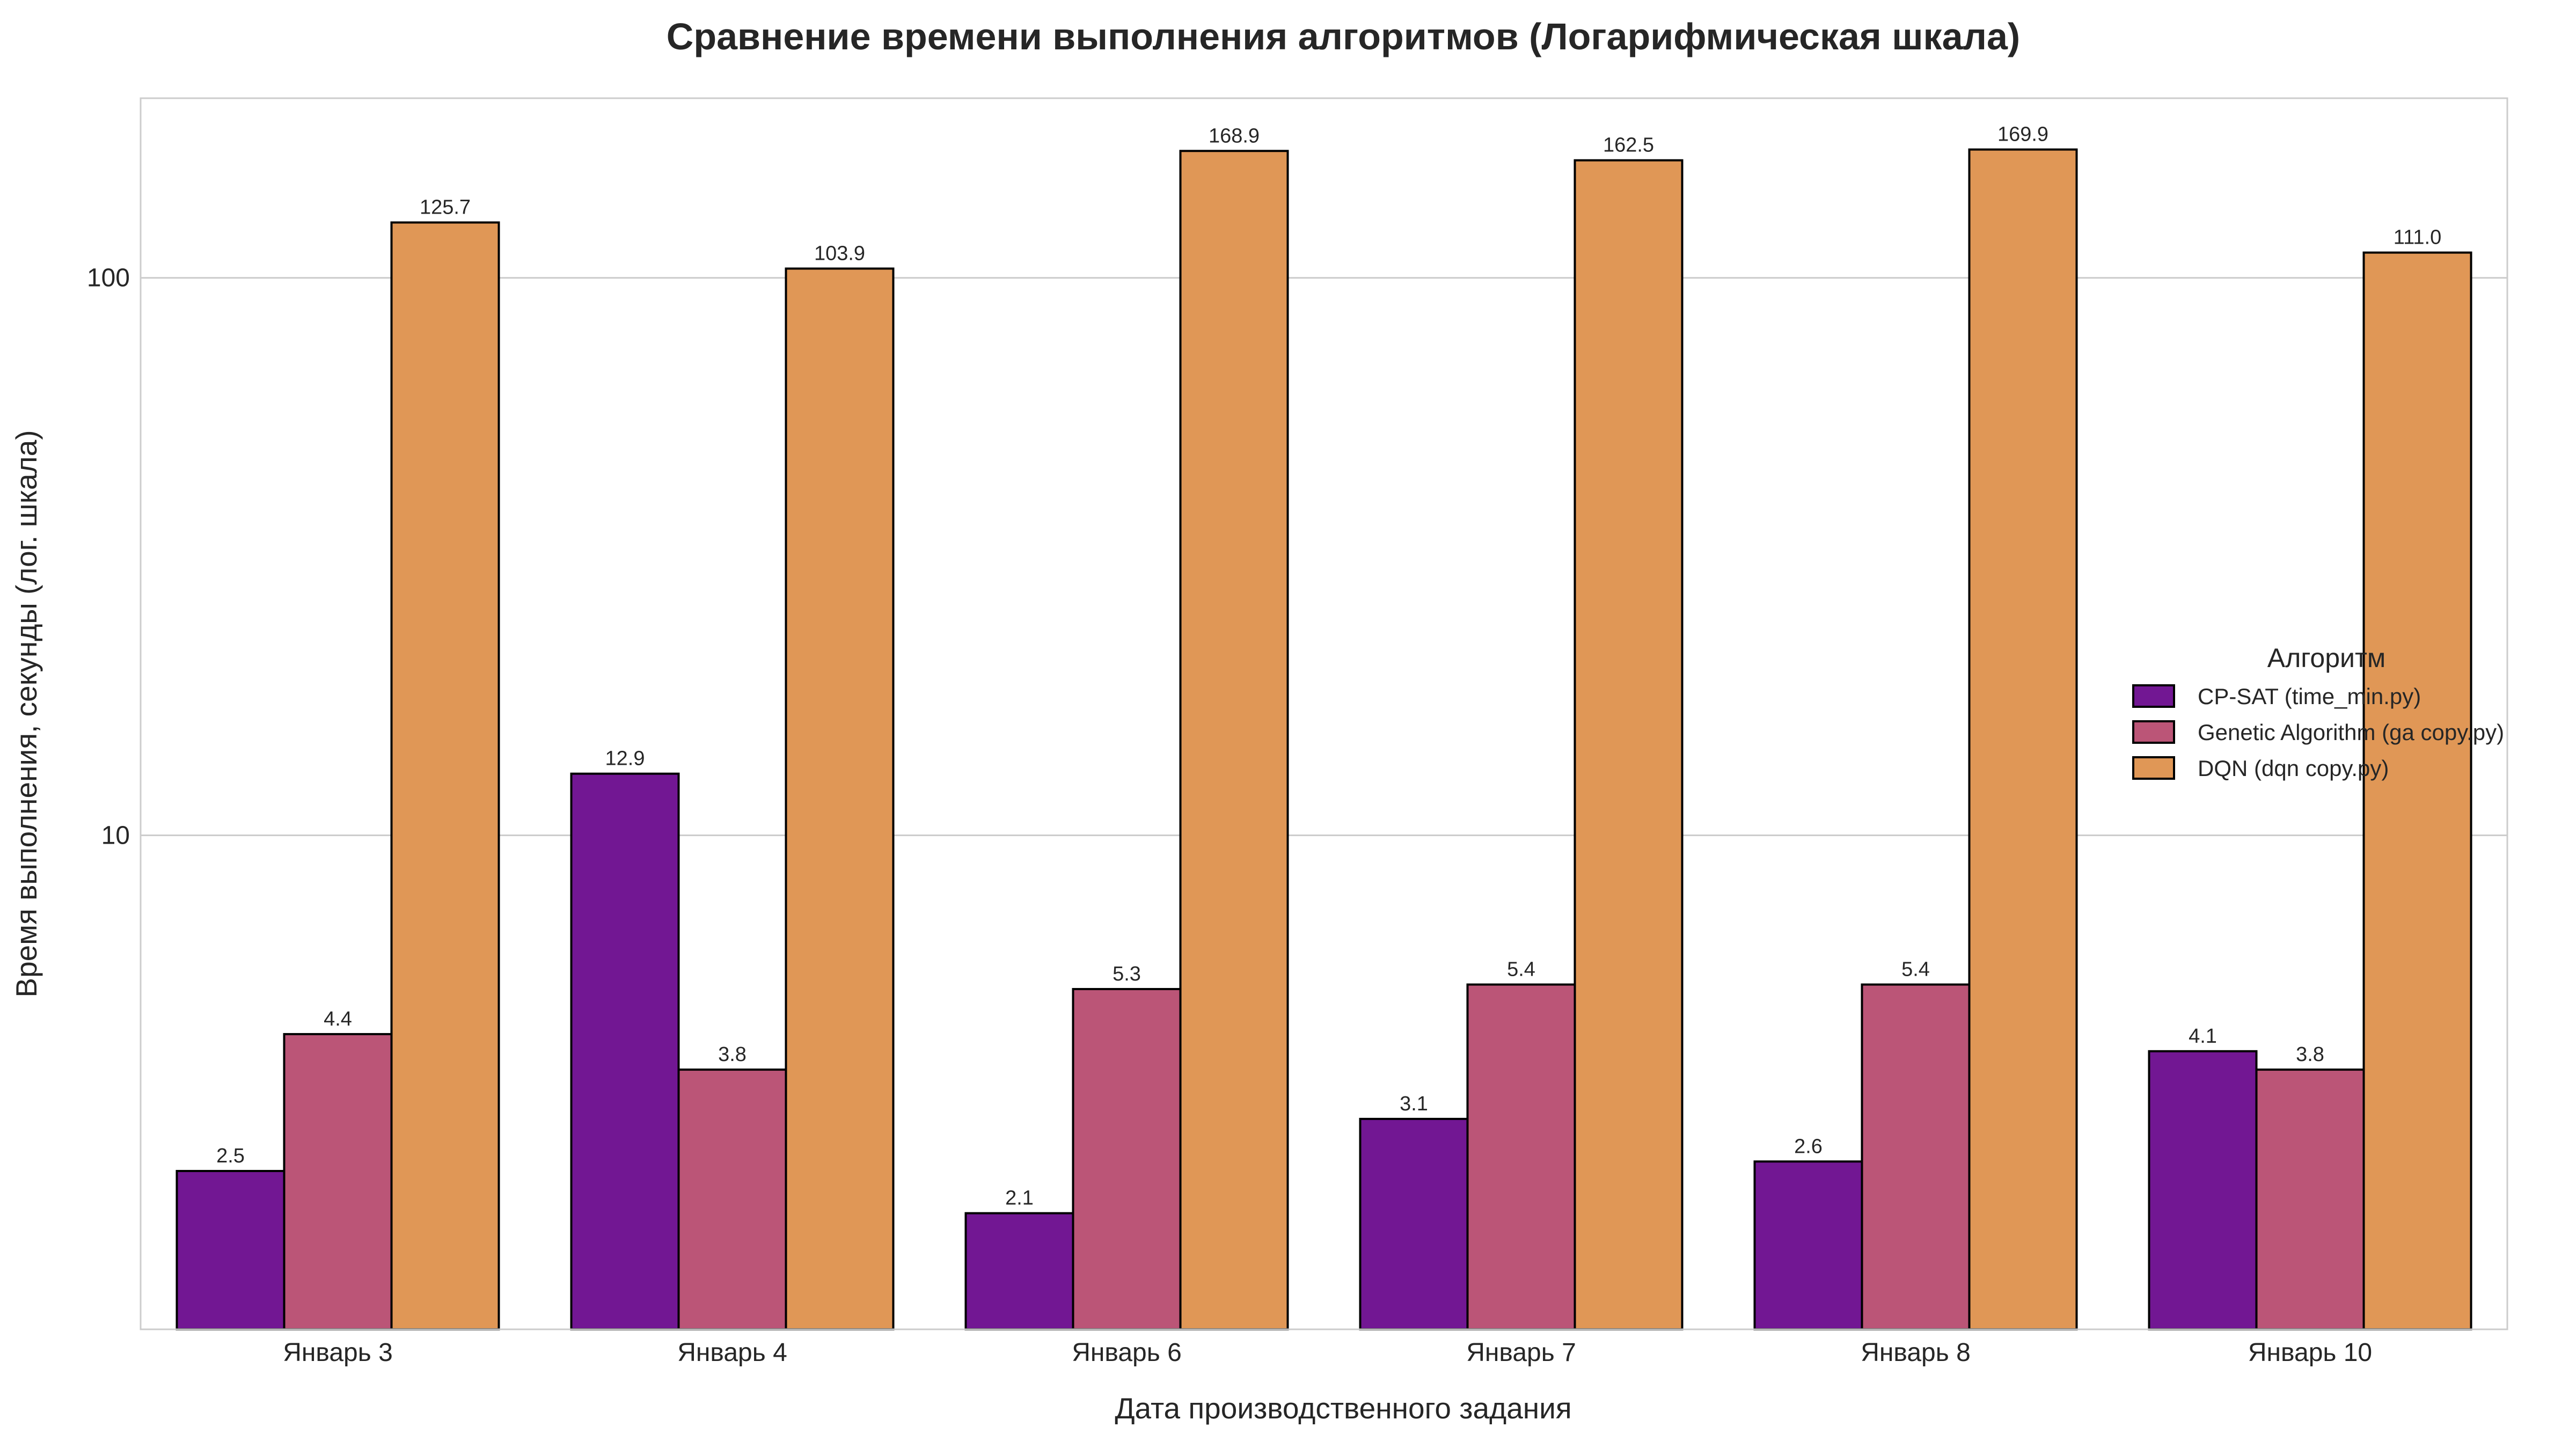 This screenshot has width=2576, height=1449. Describe the element at coordinates (839, 253) in the screenshot. I see `bar-data-label: 103.9` at that location.